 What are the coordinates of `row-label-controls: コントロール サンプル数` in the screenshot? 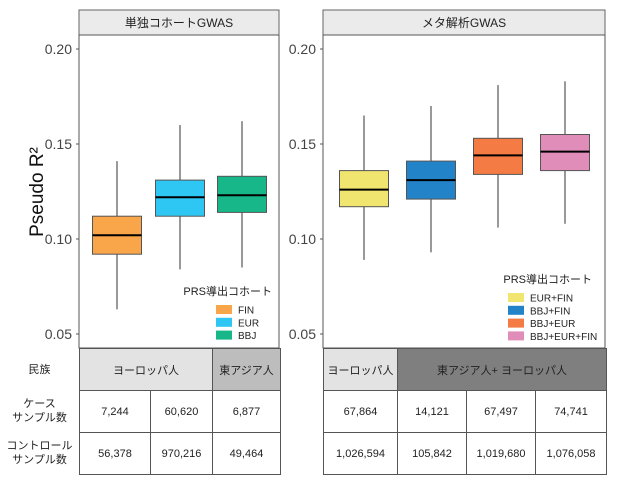 It's located at (39, 453).